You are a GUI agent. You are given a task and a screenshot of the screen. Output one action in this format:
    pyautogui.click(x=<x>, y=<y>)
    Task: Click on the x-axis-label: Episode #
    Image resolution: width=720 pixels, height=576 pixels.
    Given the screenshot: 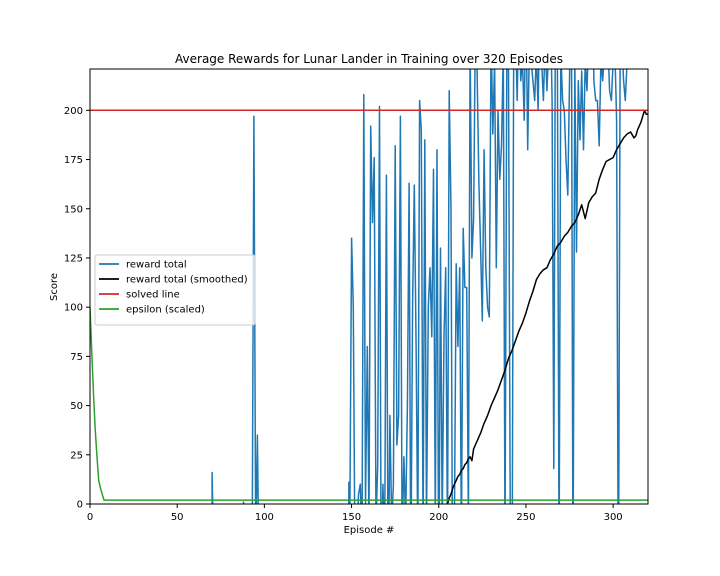 What is the action you would take?
    pyautogui.click(x=369, y=530)
    